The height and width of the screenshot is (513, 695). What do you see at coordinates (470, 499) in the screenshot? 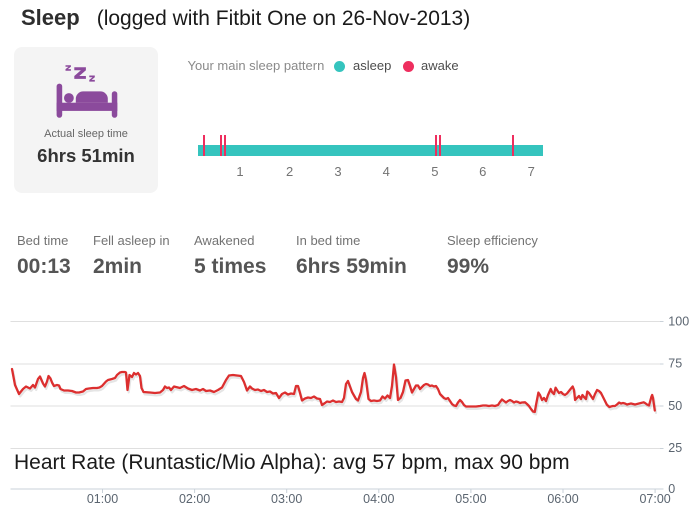
I see `svg-text: 05:00` at bounding box center [470, 499].